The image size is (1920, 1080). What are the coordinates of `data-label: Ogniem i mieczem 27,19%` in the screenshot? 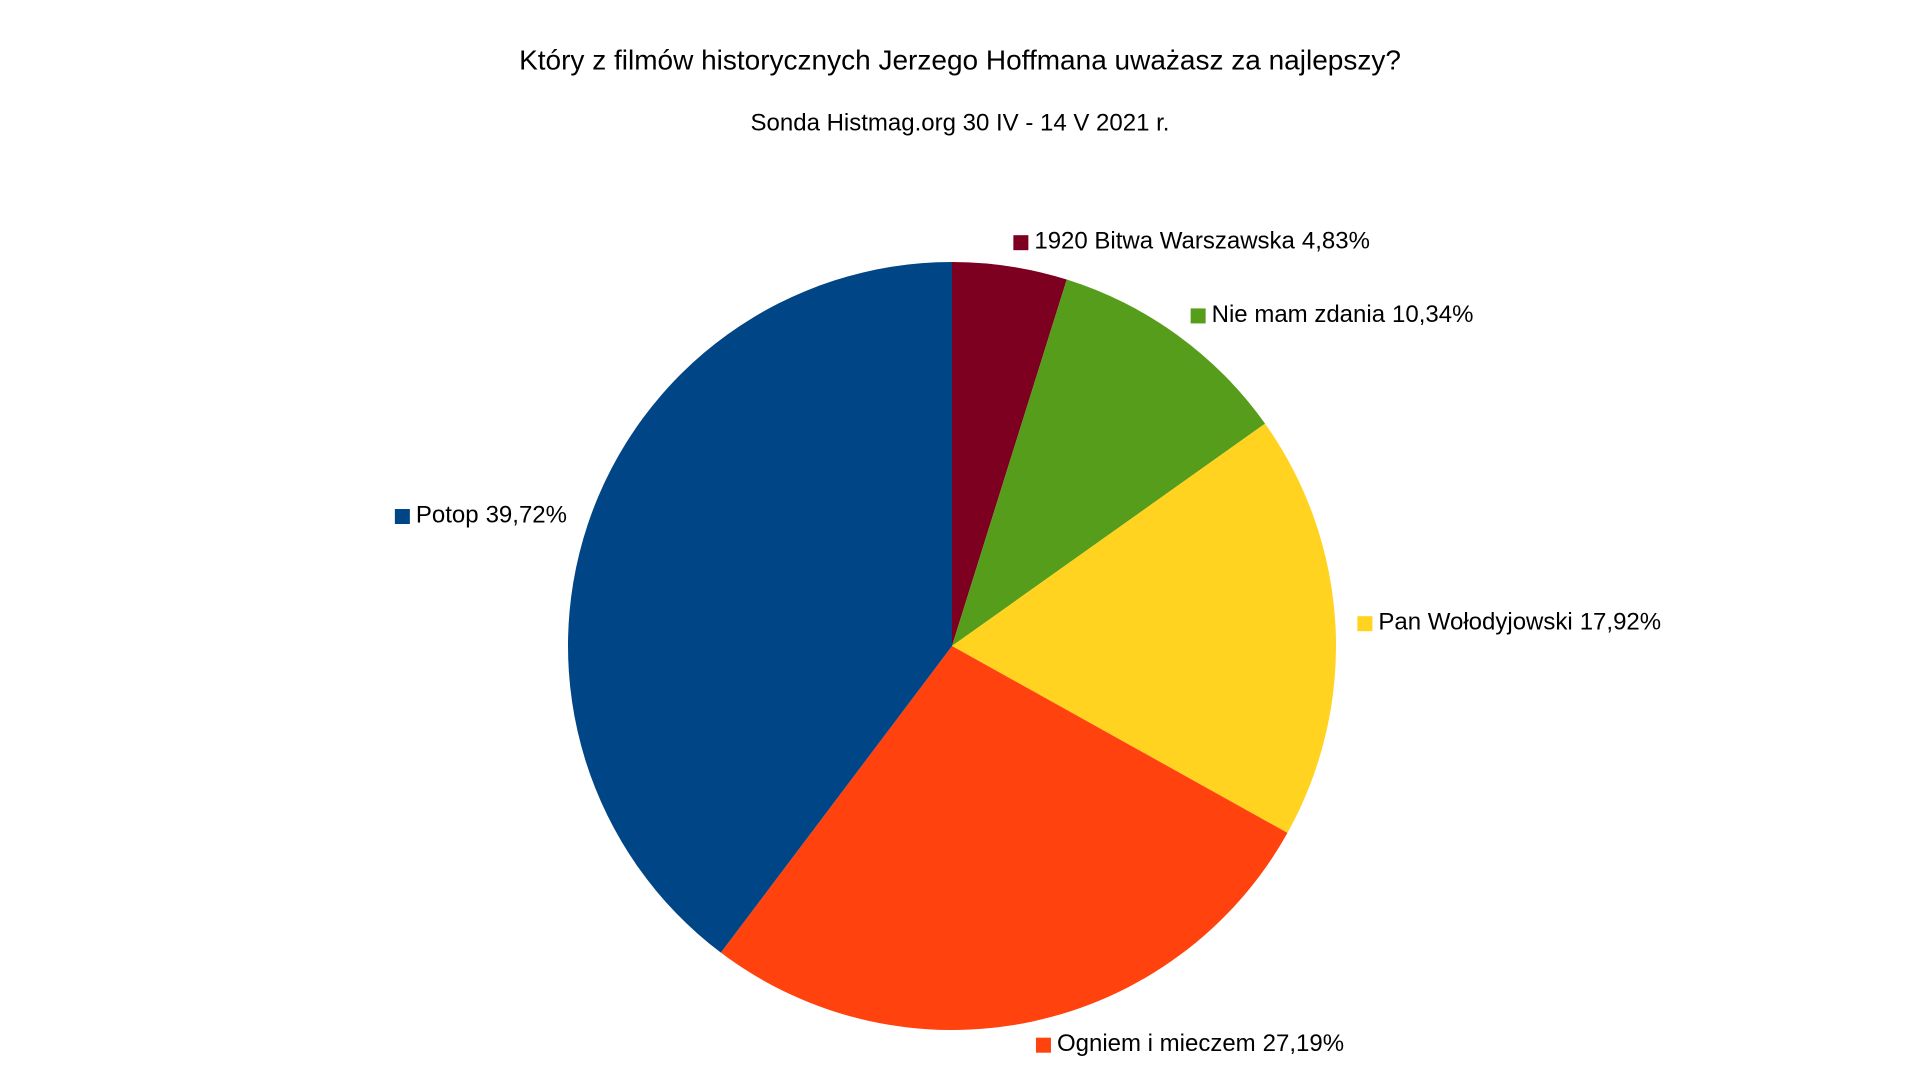 It's located at (1189, 1044).